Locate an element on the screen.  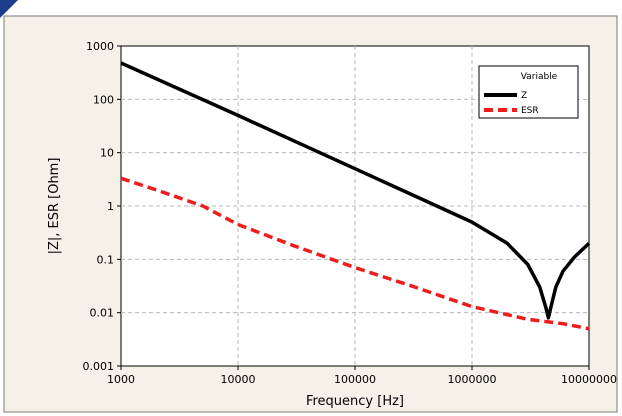
x-tick-label: 10000000 is located at coordinates (589, 379).